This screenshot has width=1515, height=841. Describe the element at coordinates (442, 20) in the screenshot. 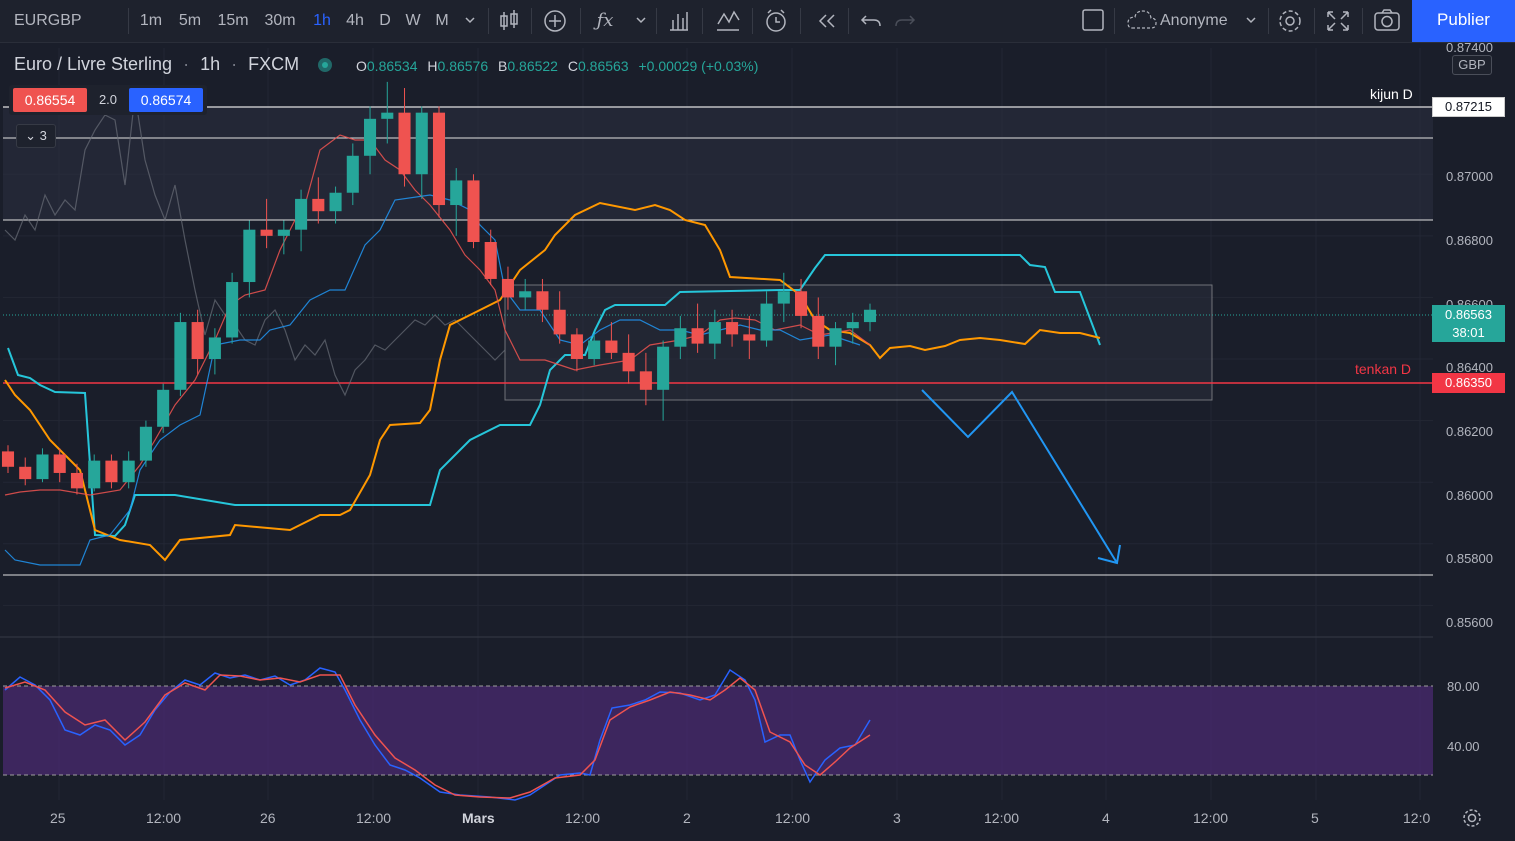

I see `interval-m: M` at that location.